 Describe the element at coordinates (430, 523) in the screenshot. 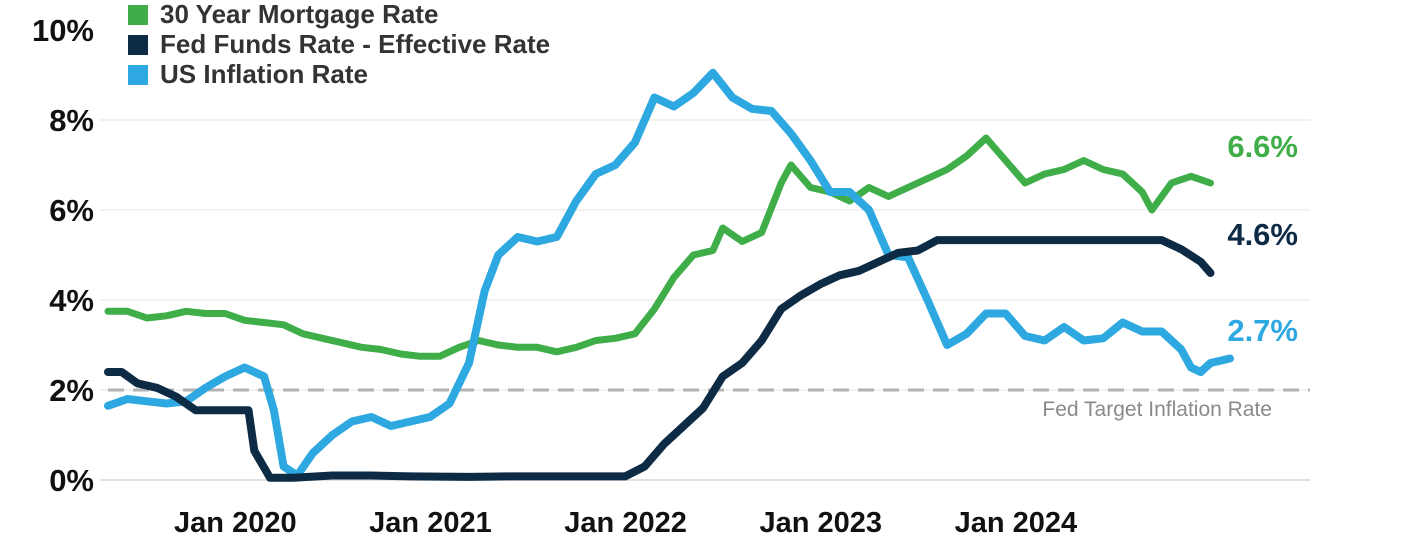

I see `x-tick-label: Jan 2021` at that location.